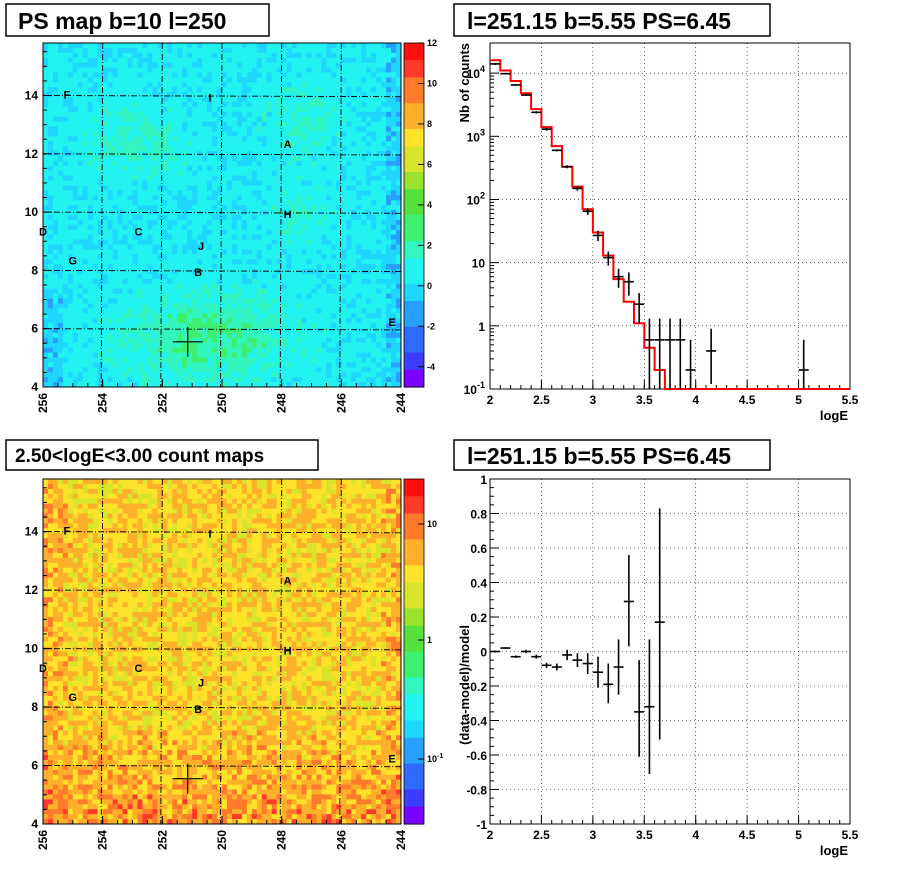 The width and height of the screenshot is (898, 871). Describe the element at coordinates (541, 835) in the screenshot. I see `x-tick-label: 2.5` at that location.